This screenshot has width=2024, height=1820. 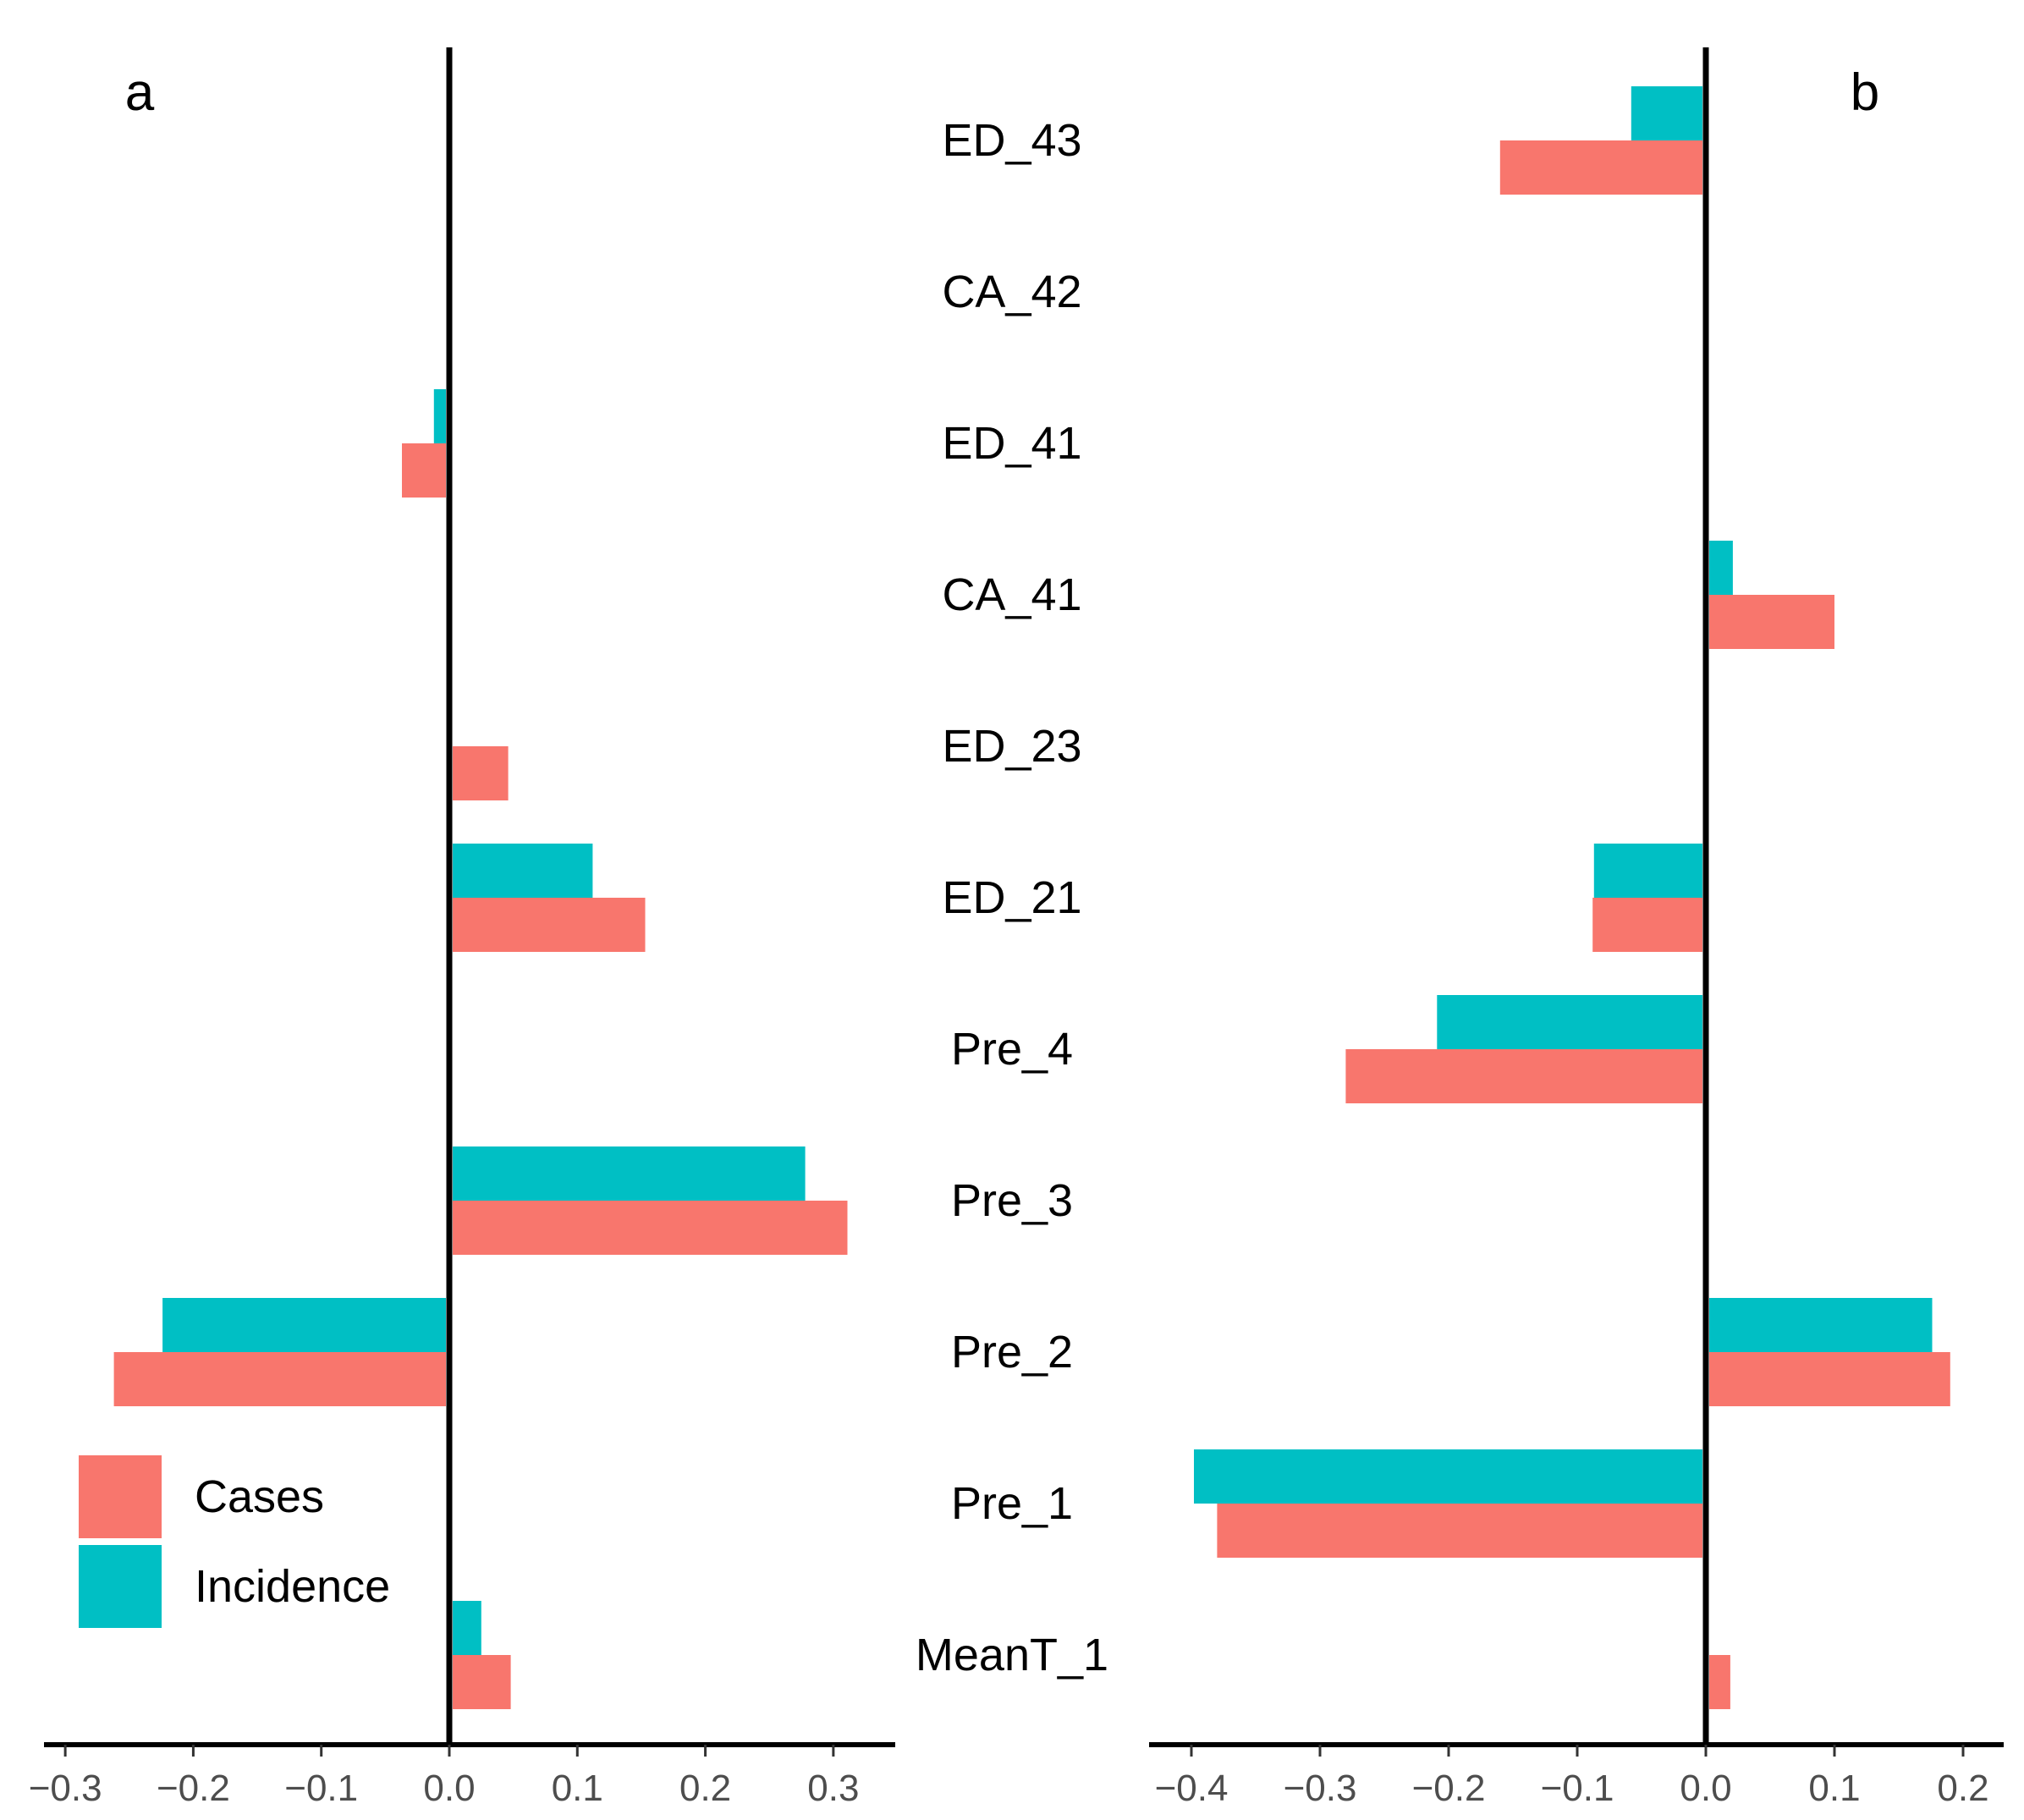 I want to click on category-label-ed-21: ED_21, so click(x=1012, y=898).